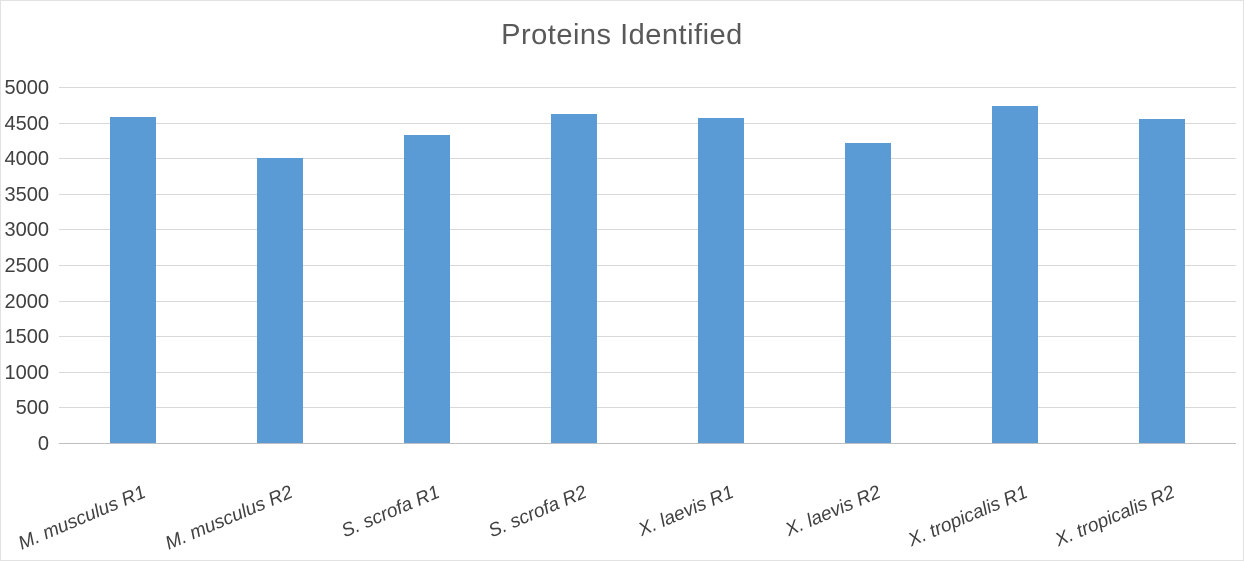 This screenshot has height=561, width=1244. I want to click on bar-x-tropicalis-r2, so click(1162, 281).